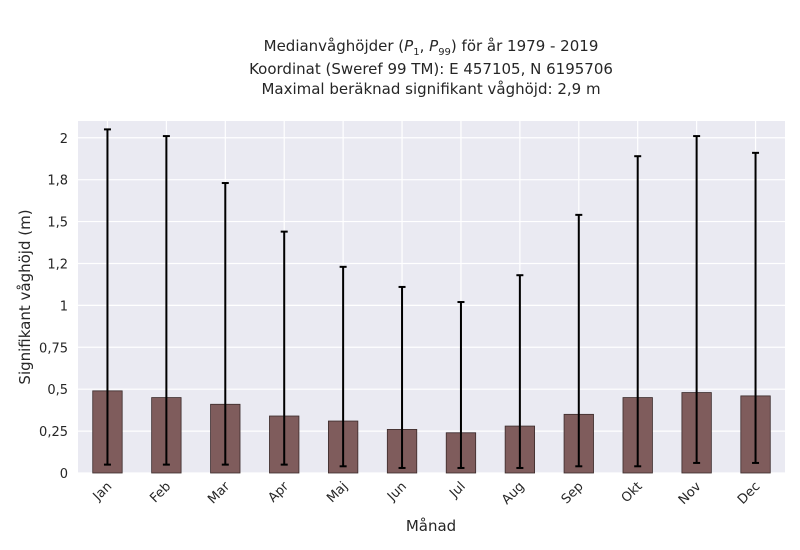  I want to click on x-tick-label-okt: Okt, so click(632, 492).